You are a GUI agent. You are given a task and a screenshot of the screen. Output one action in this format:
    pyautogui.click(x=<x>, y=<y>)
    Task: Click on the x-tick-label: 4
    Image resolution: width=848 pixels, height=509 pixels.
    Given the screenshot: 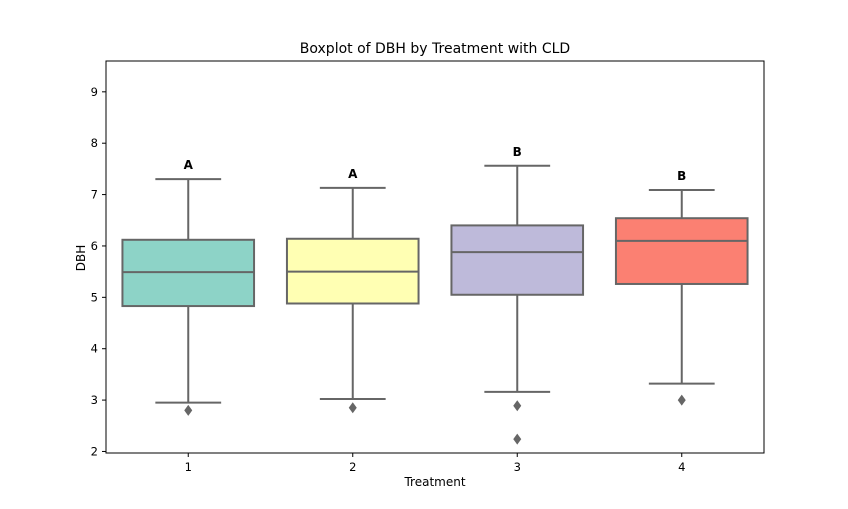 What is the action you would take?
    pyautogui.click(x=681, y=467)
    